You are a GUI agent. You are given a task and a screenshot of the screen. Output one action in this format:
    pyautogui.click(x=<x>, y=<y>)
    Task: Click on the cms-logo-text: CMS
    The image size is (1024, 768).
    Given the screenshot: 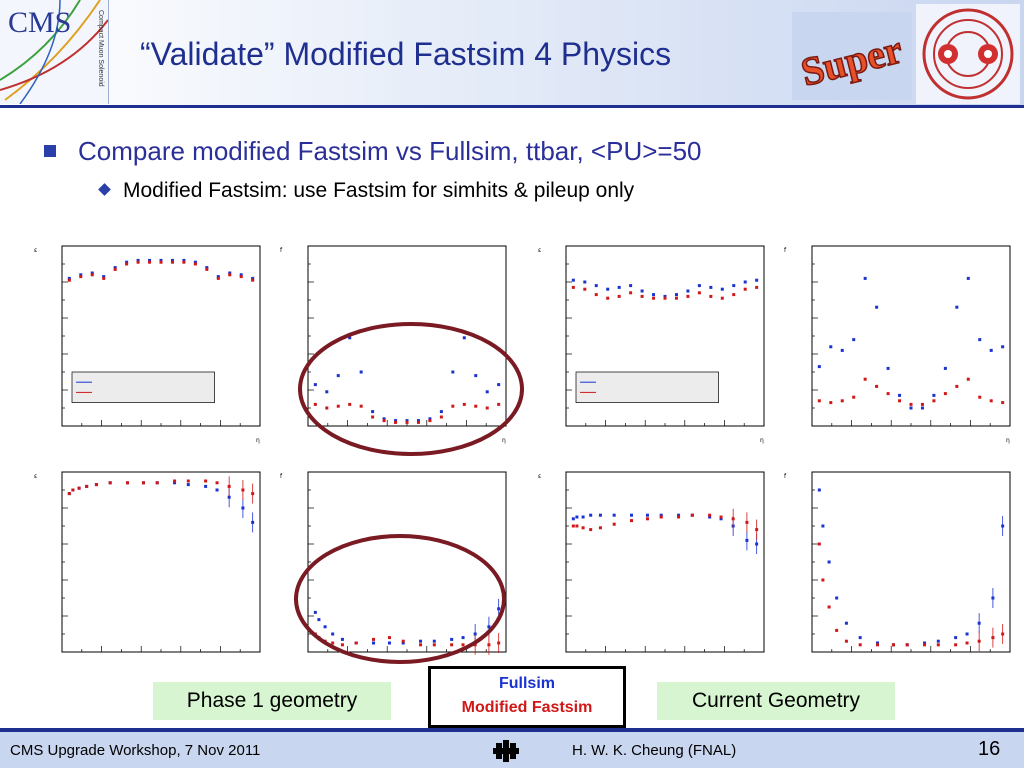 What is the action you would take?
    pyautogui.click(x=40, y=22)
    